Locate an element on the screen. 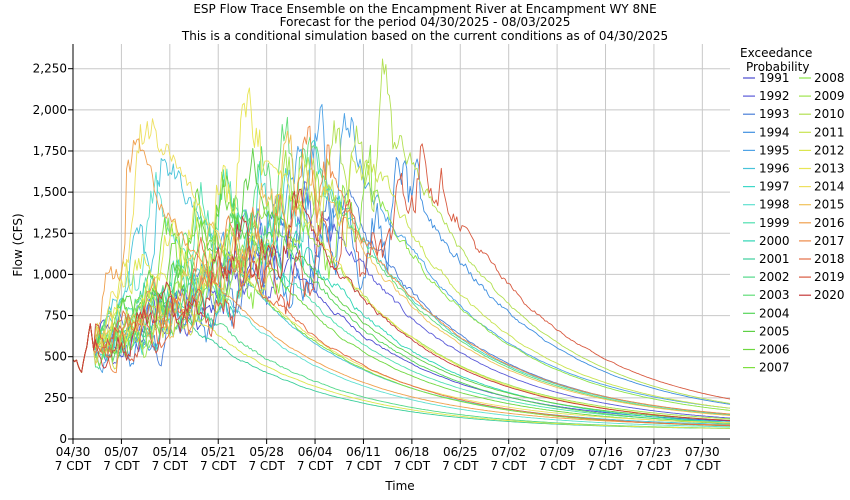  legend-label: 1999 is located at coordinates (774, 223).